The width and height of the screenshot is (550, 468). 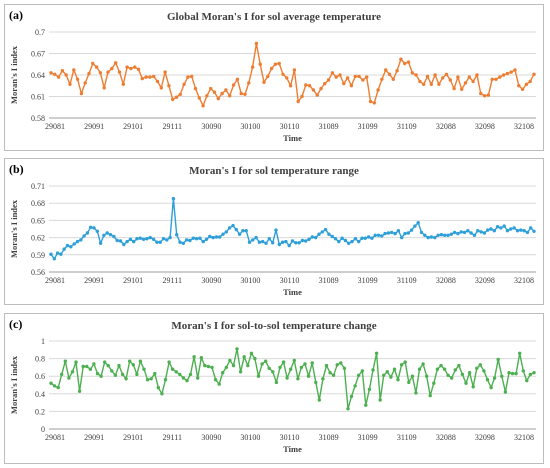 I want to click on y-tick-label: 0.61, so click(x=38, y=97).